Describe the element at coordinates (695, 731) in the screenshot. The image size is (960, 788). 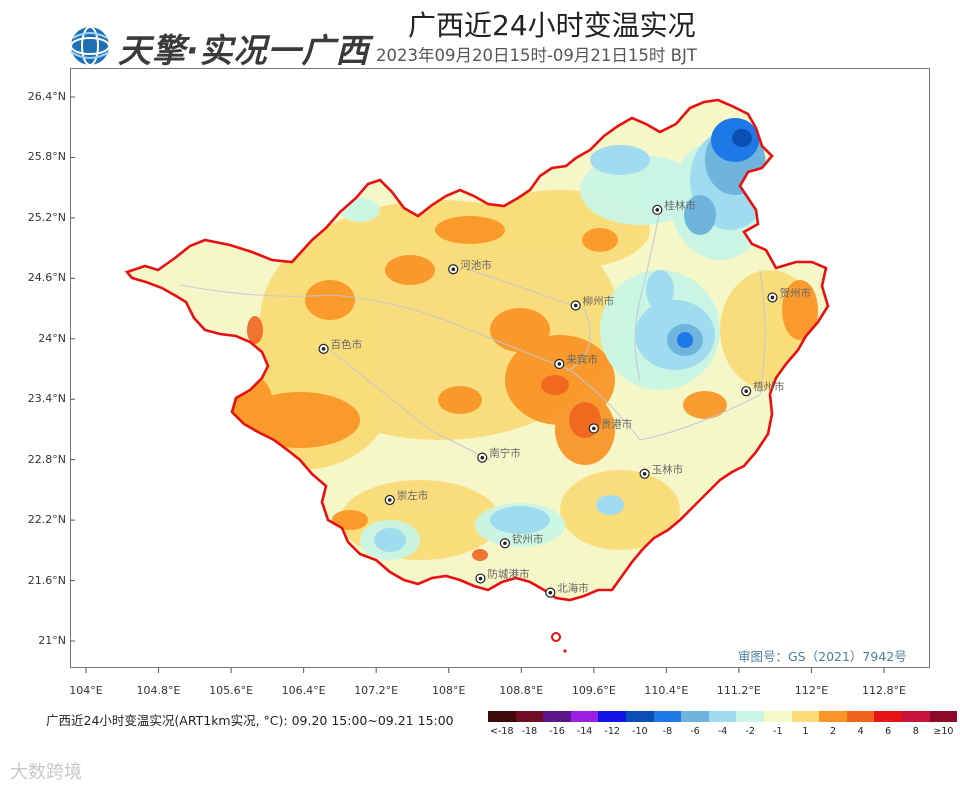
I see `legend-label: -6` at that location.